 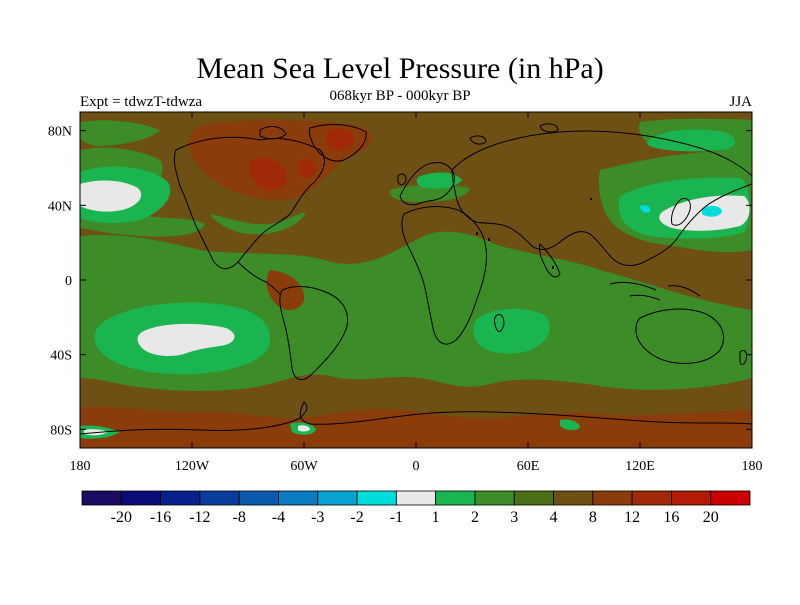 I want to click on lat-tick-label: 0, so click(x=68, y=281).